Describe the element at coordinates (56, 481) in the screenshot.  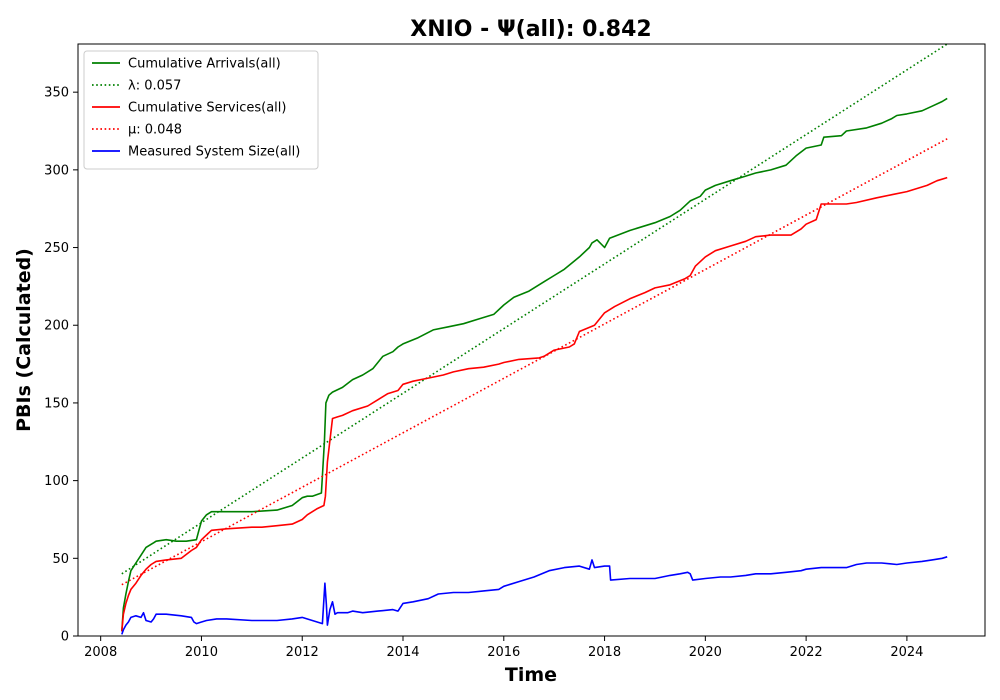
I see `y-tick-label: 100` at that location.